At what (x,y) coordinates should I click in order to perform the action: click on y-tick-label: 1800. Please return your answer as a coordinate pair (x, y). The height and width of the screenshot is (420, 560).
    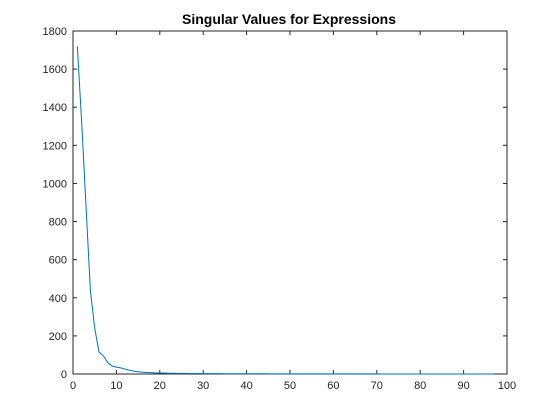
    Looking at the image, I should click on (55, 32).